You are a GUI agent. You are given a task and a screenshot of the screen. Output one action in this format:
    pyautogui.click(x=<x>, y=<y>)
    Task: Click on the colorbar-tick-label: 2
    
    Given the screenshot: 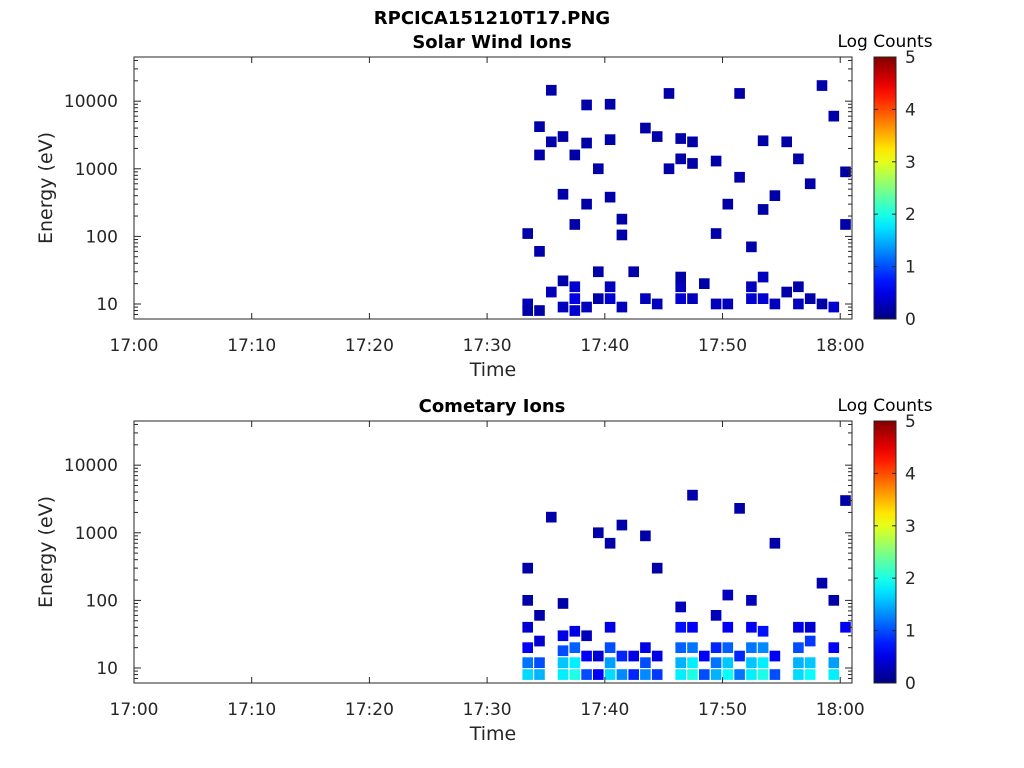 What is the action you would take?
    pyautogui.click(x=910, y=579)
    